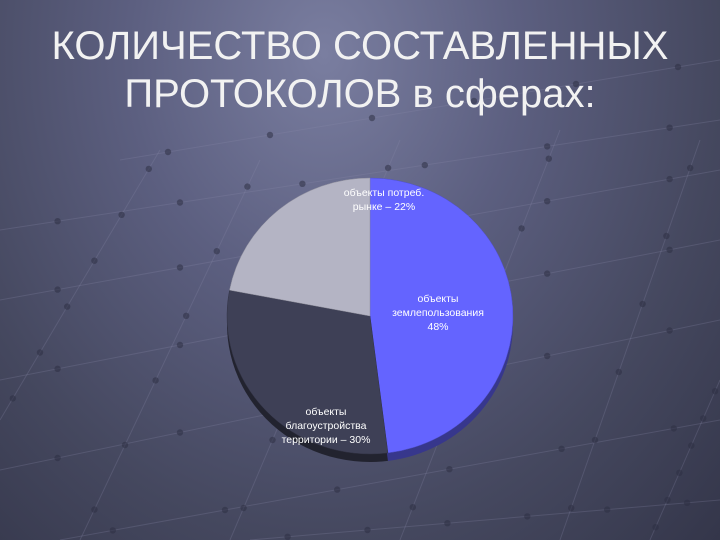  I want to click on pie-slice-label-line: территории – 30%, so click(326, 440).